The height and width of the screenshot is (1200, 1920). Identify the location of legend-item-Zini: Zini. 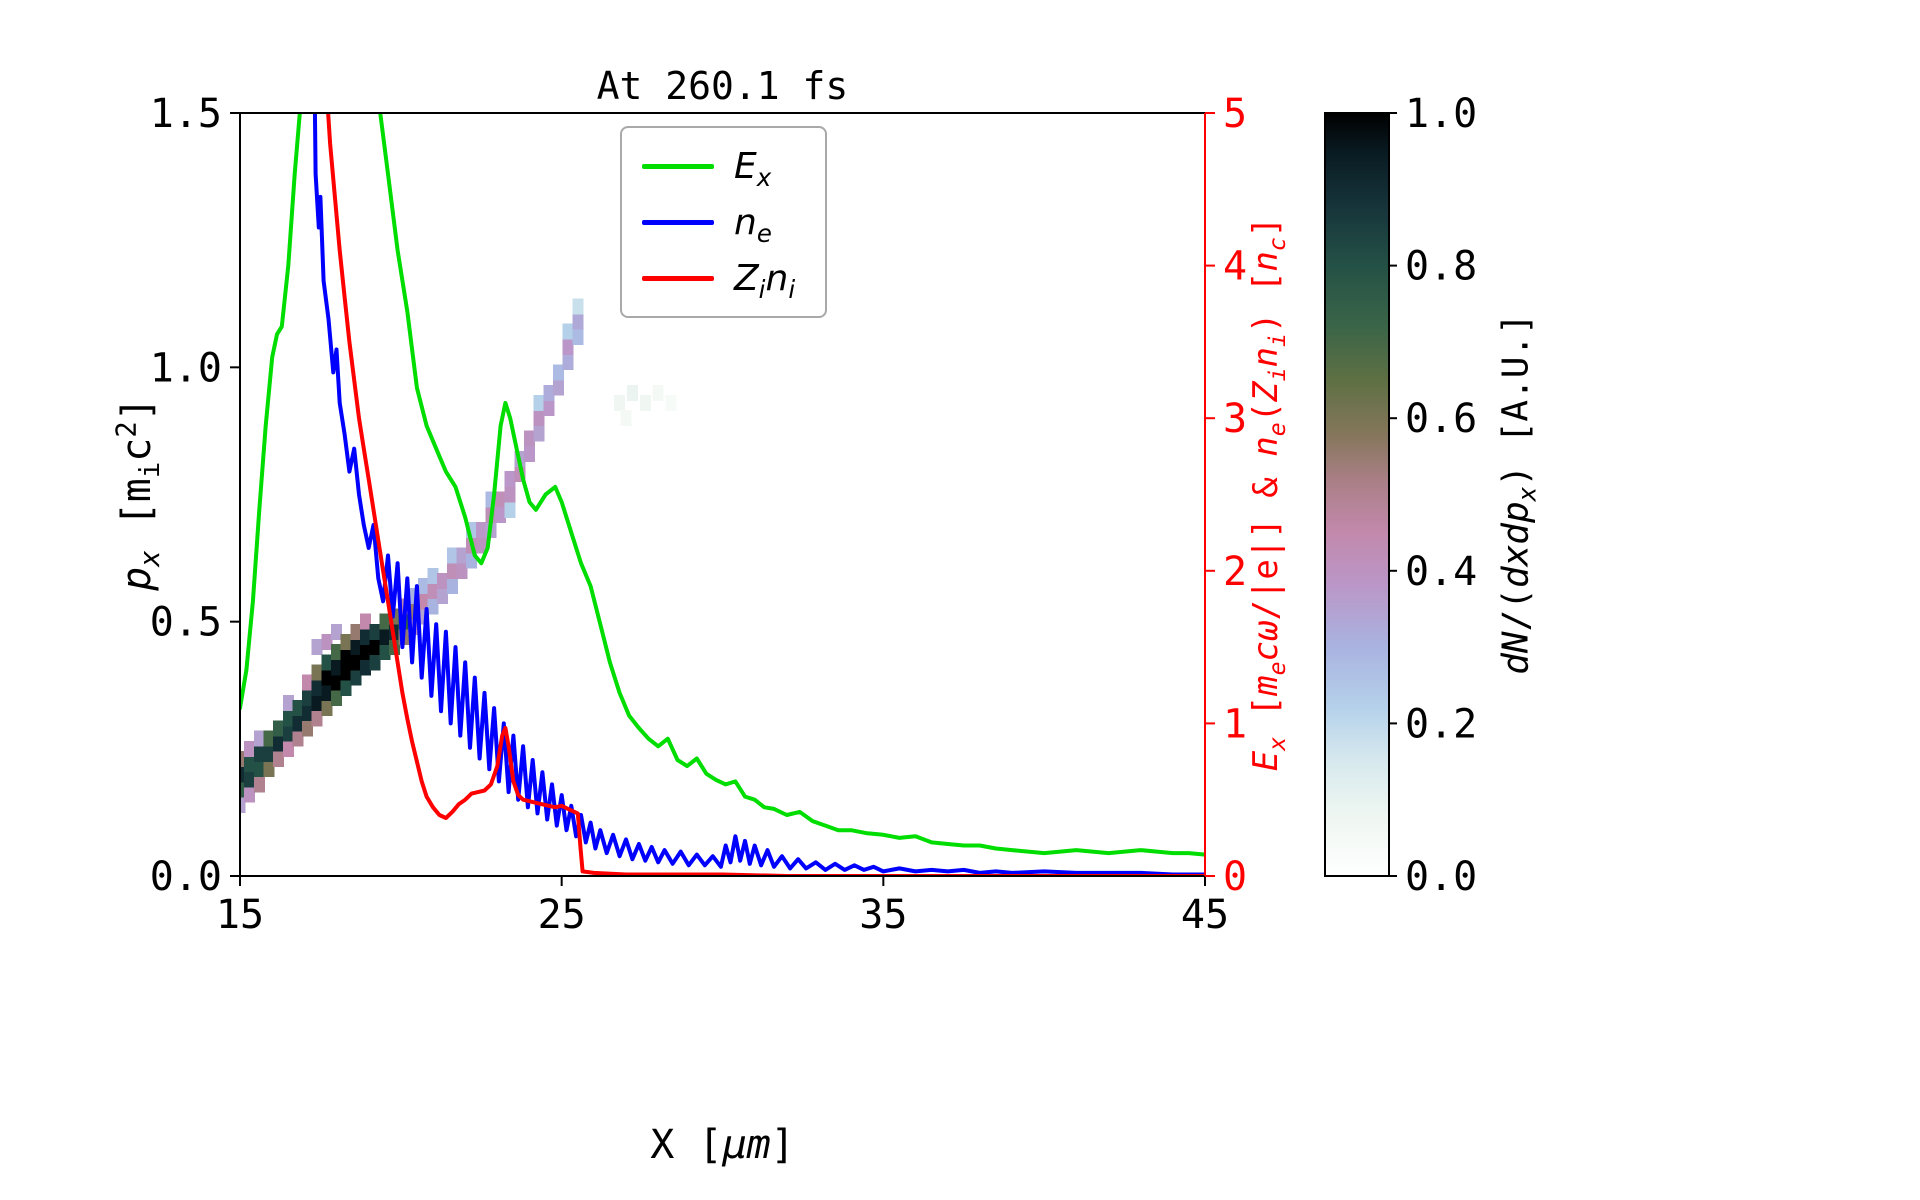
(718, 278).